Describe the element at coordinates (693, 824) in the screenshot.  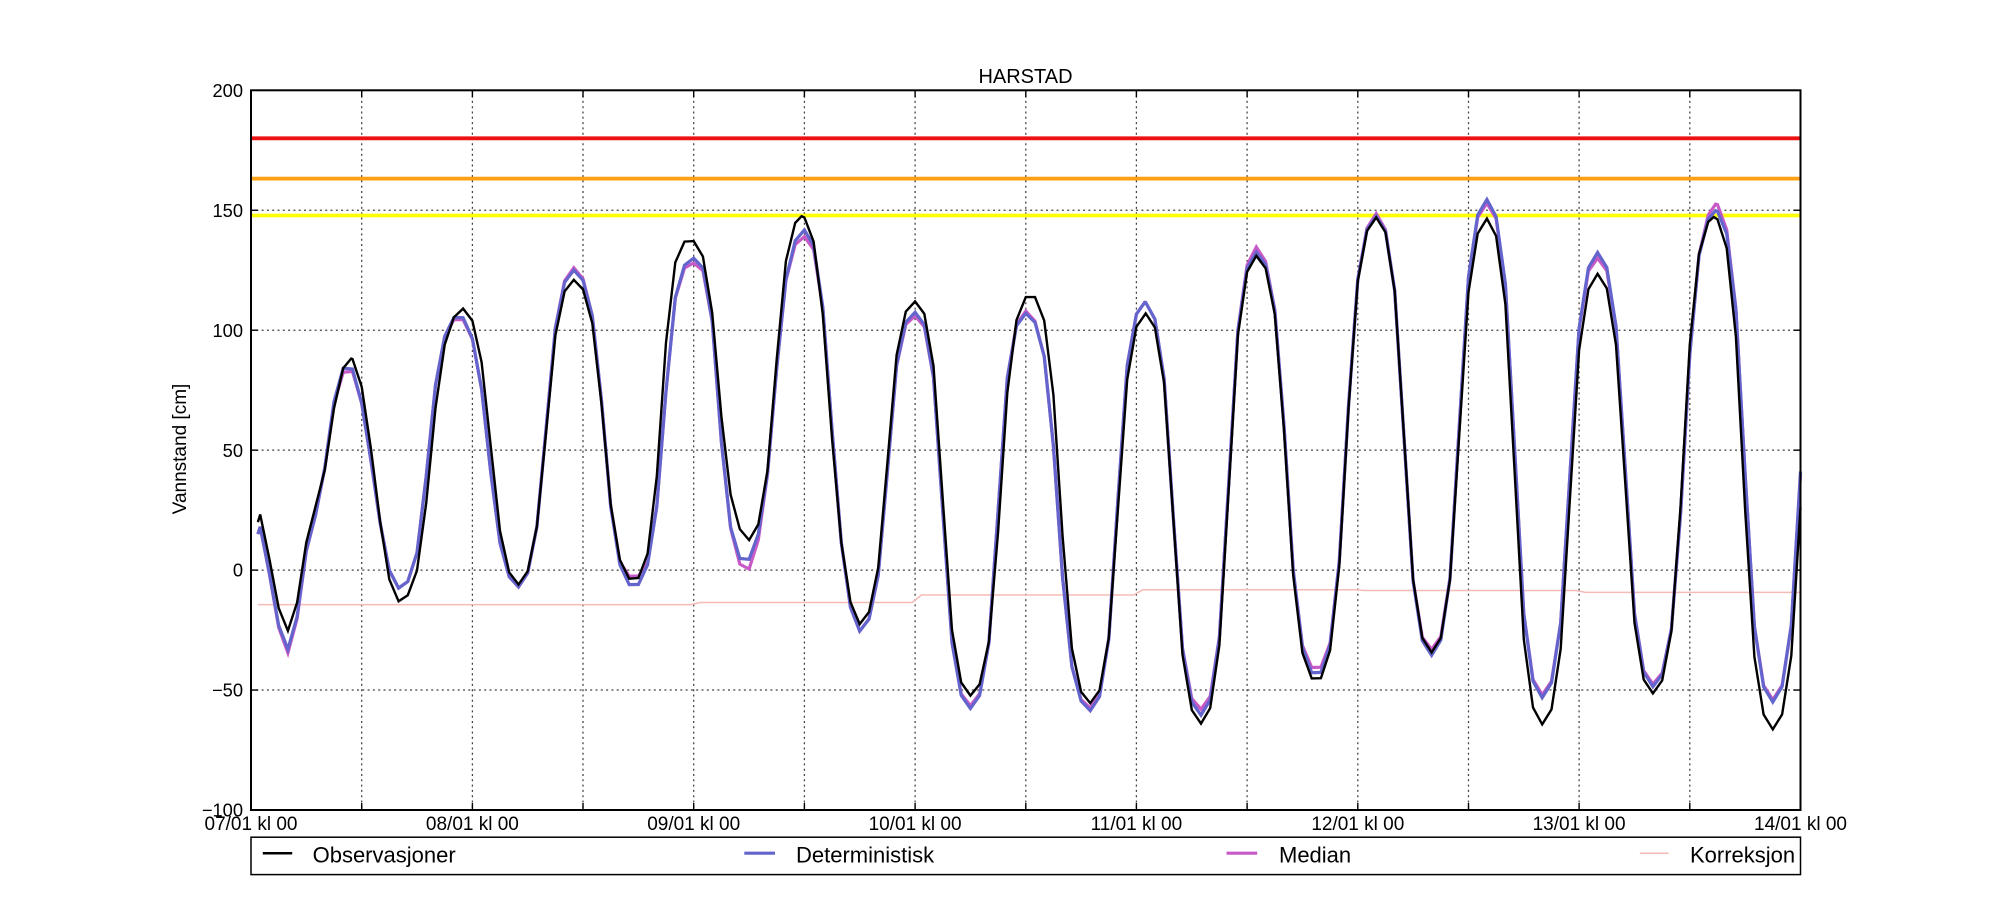
I see `svg-text: 09/01 kl 00` at that location.